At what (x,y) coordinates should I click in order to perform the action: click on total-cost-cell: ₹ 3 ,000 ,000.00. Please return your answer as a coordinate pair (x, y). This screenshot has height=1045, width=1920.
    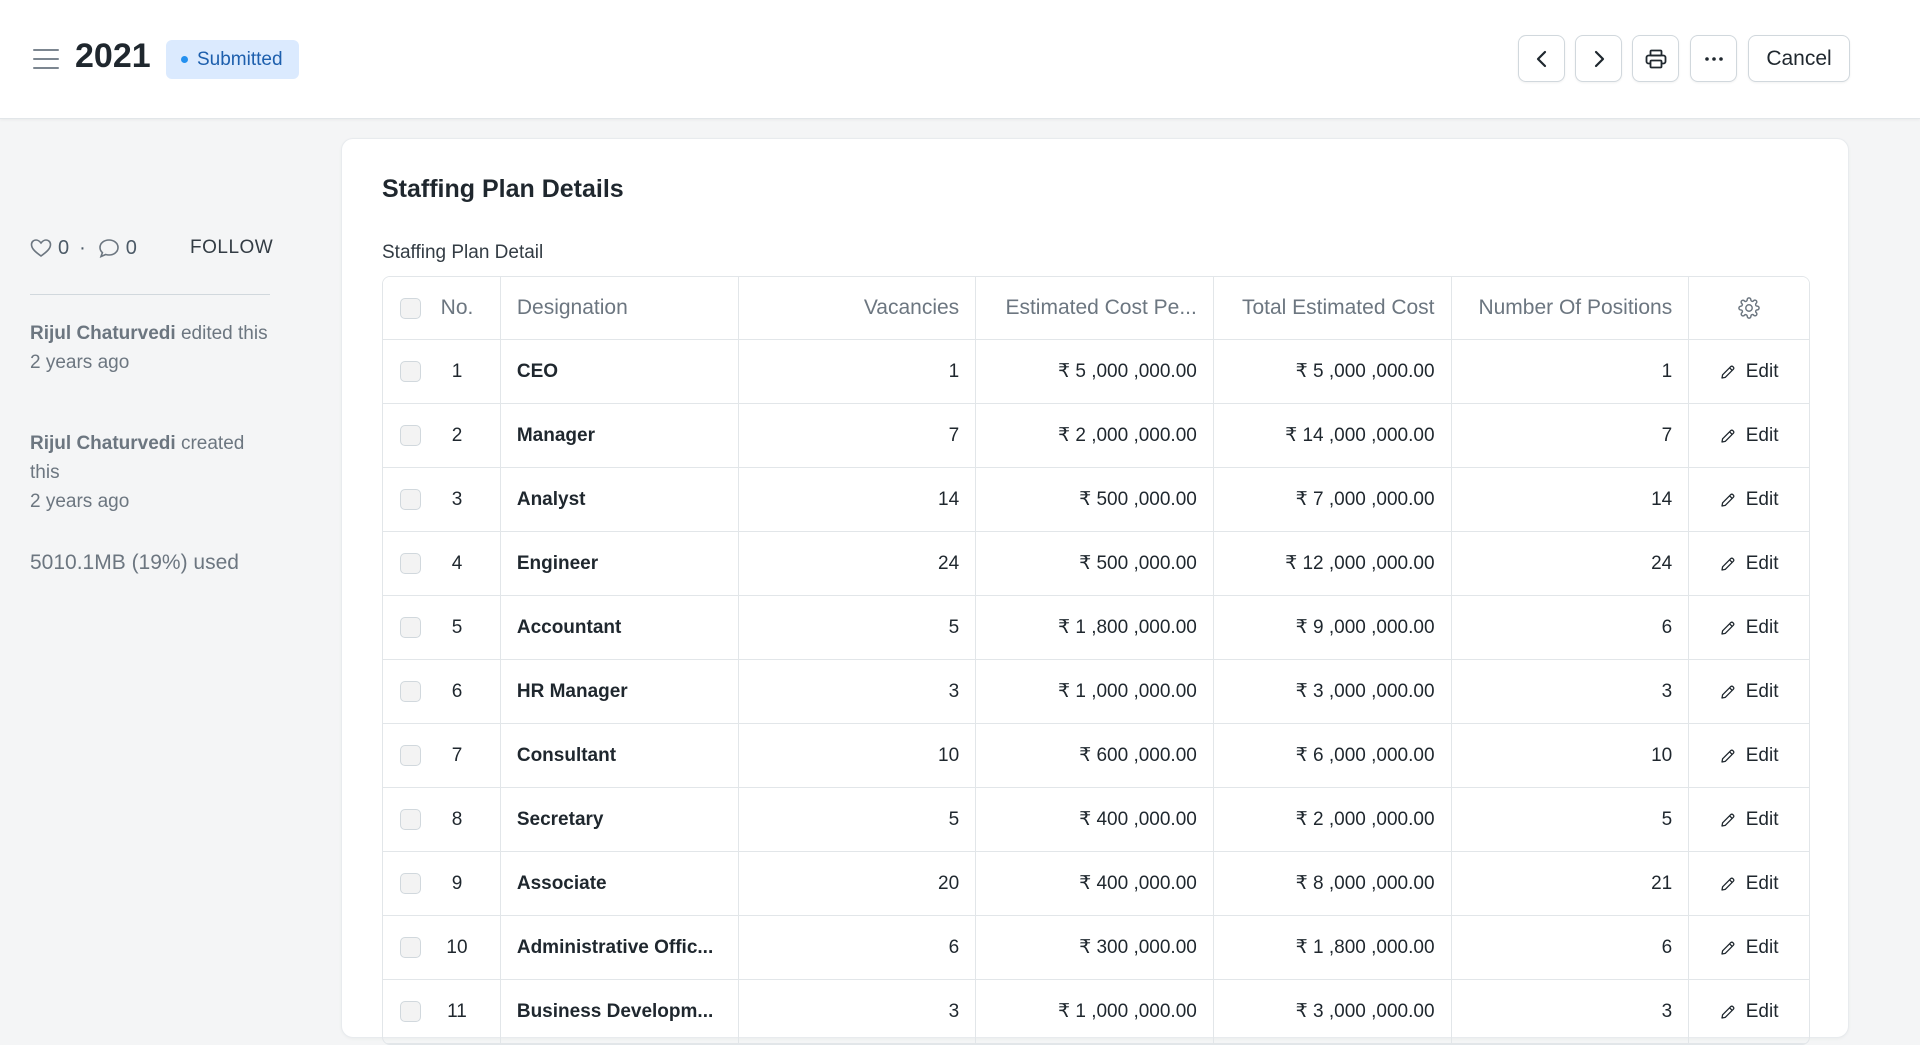
    Looking at the image, I should click on (1333, 1011).